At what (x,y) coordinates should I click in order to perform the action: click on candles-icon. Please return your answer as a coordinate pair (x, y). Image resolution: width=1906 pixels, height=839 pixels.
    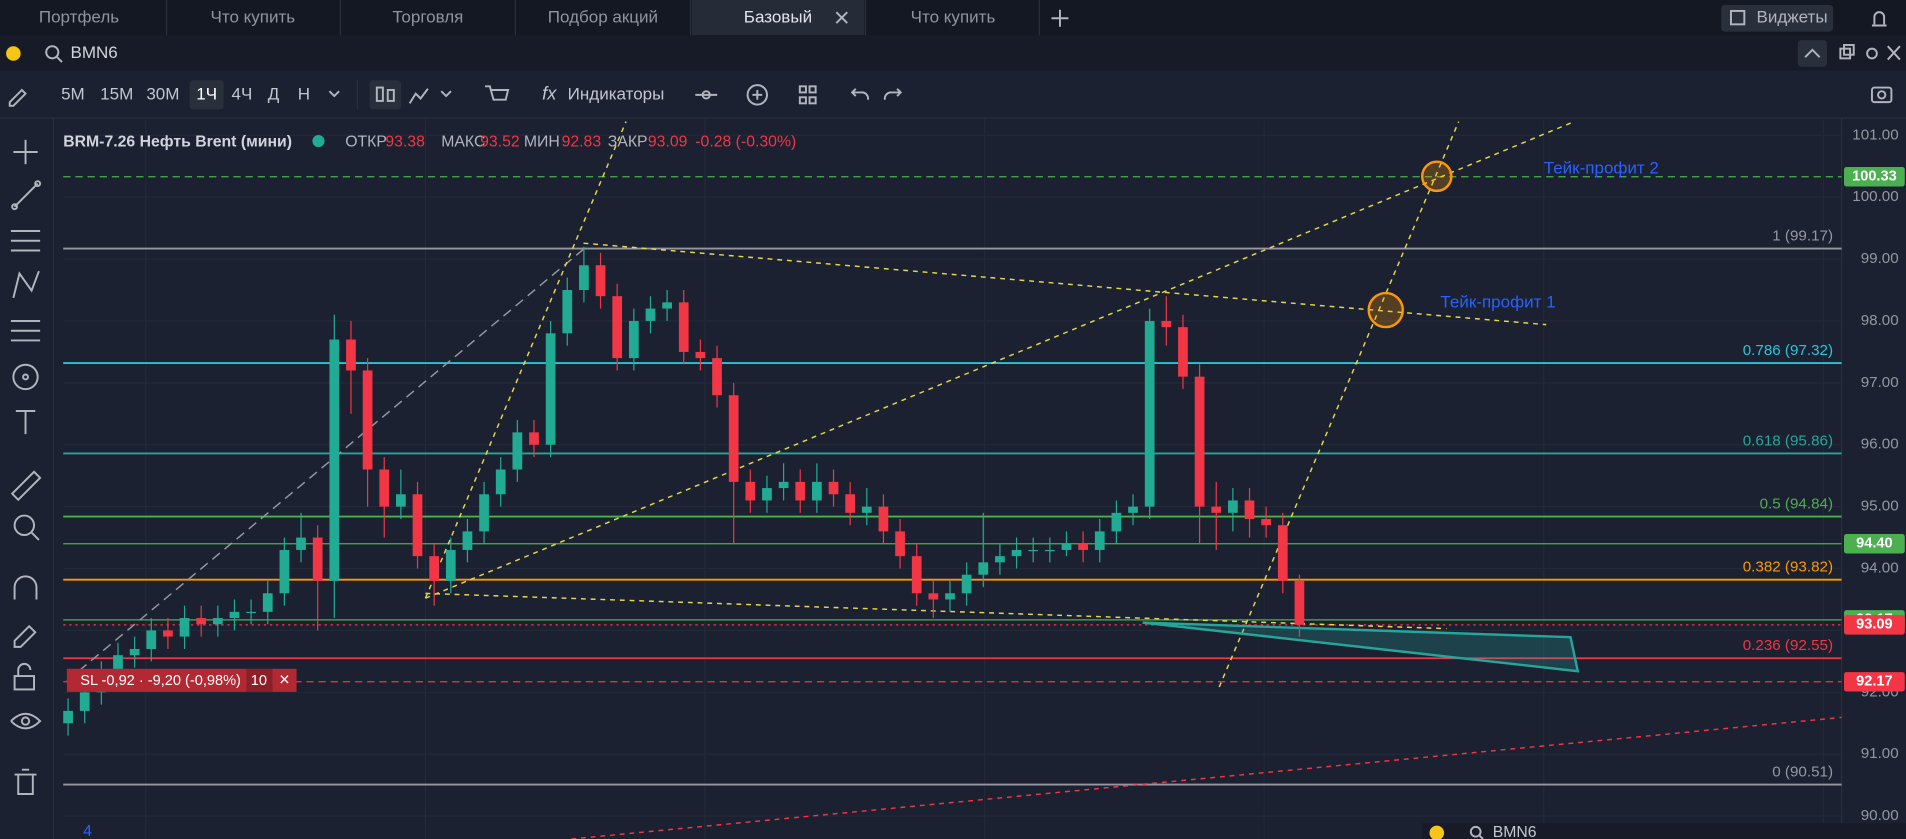
    Looking at the image, I should click on (385, 94).